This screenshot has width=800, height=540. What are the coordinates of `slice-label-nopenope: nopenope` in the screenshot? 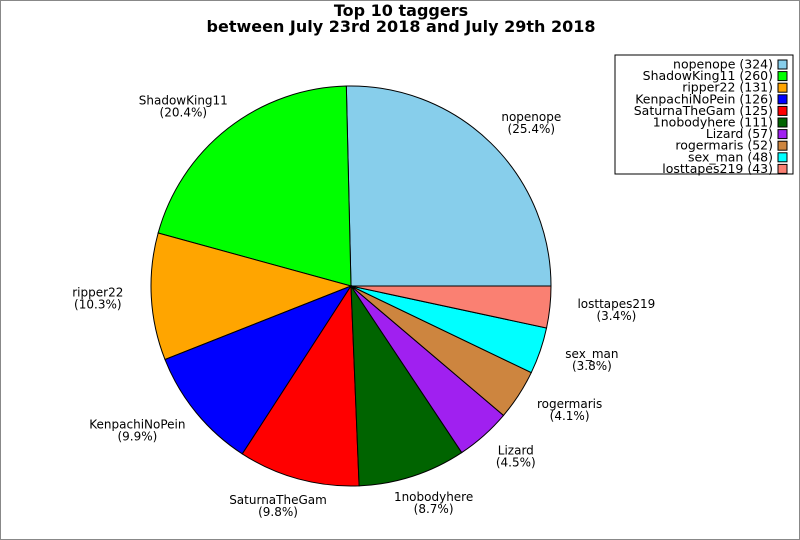 It's located at (531, 117).